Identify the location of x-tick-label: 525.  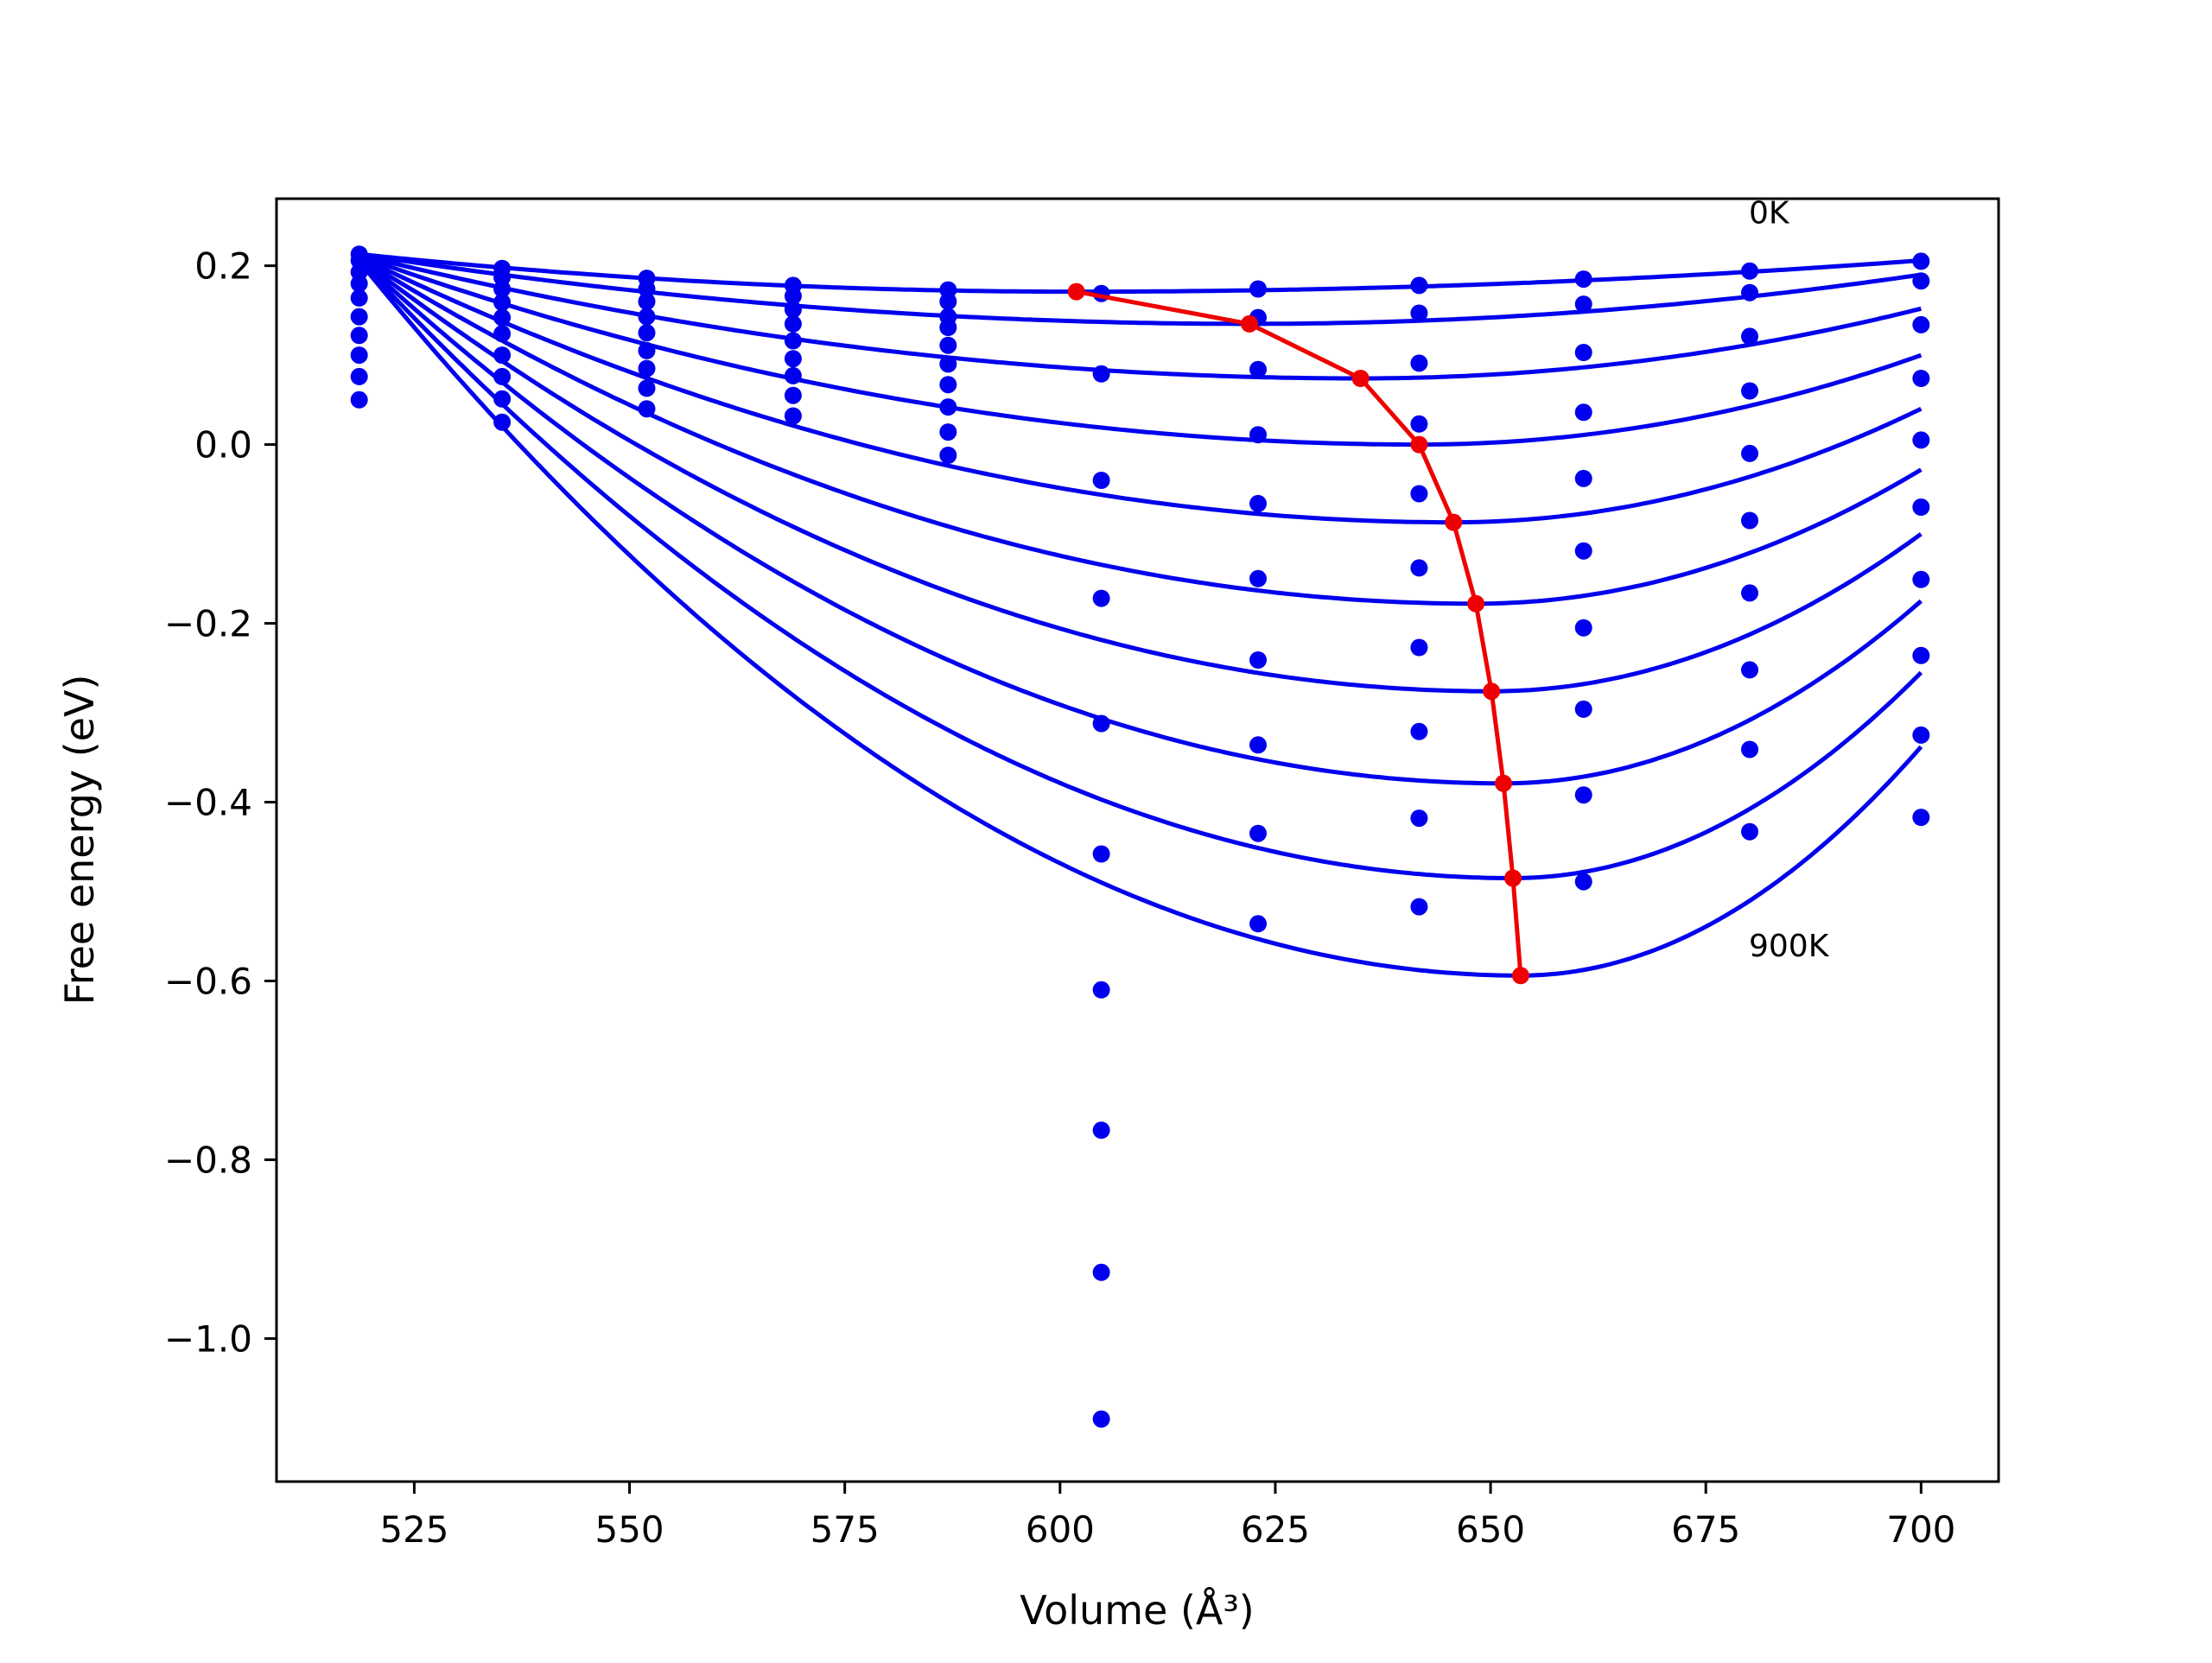
(413, 1530).